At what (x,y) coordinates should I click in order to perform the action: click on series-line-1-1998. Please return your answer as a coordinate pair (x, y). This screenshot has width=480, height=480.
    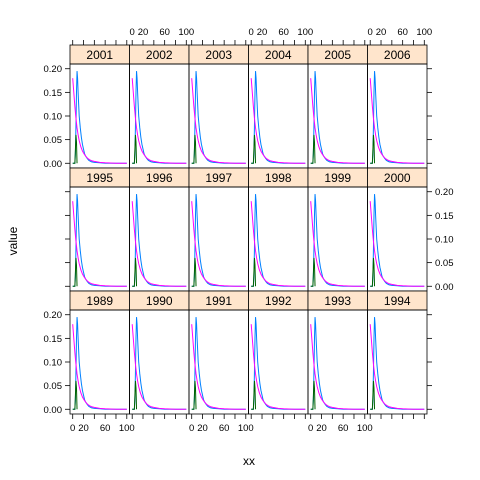
    Looking at the image, I should click on (278, 244).